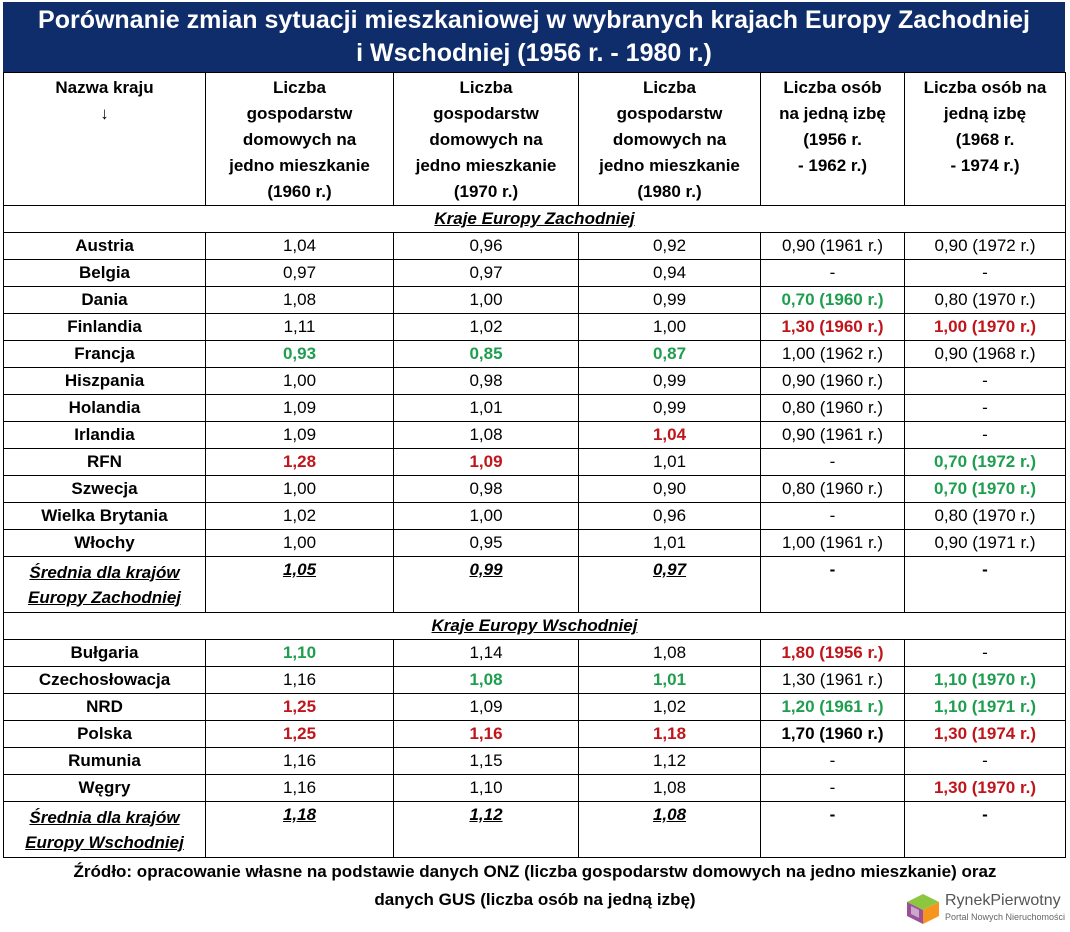 This screenshot has height=932, width=1070. I want to click on country-name: Dania, so click(104, 300).